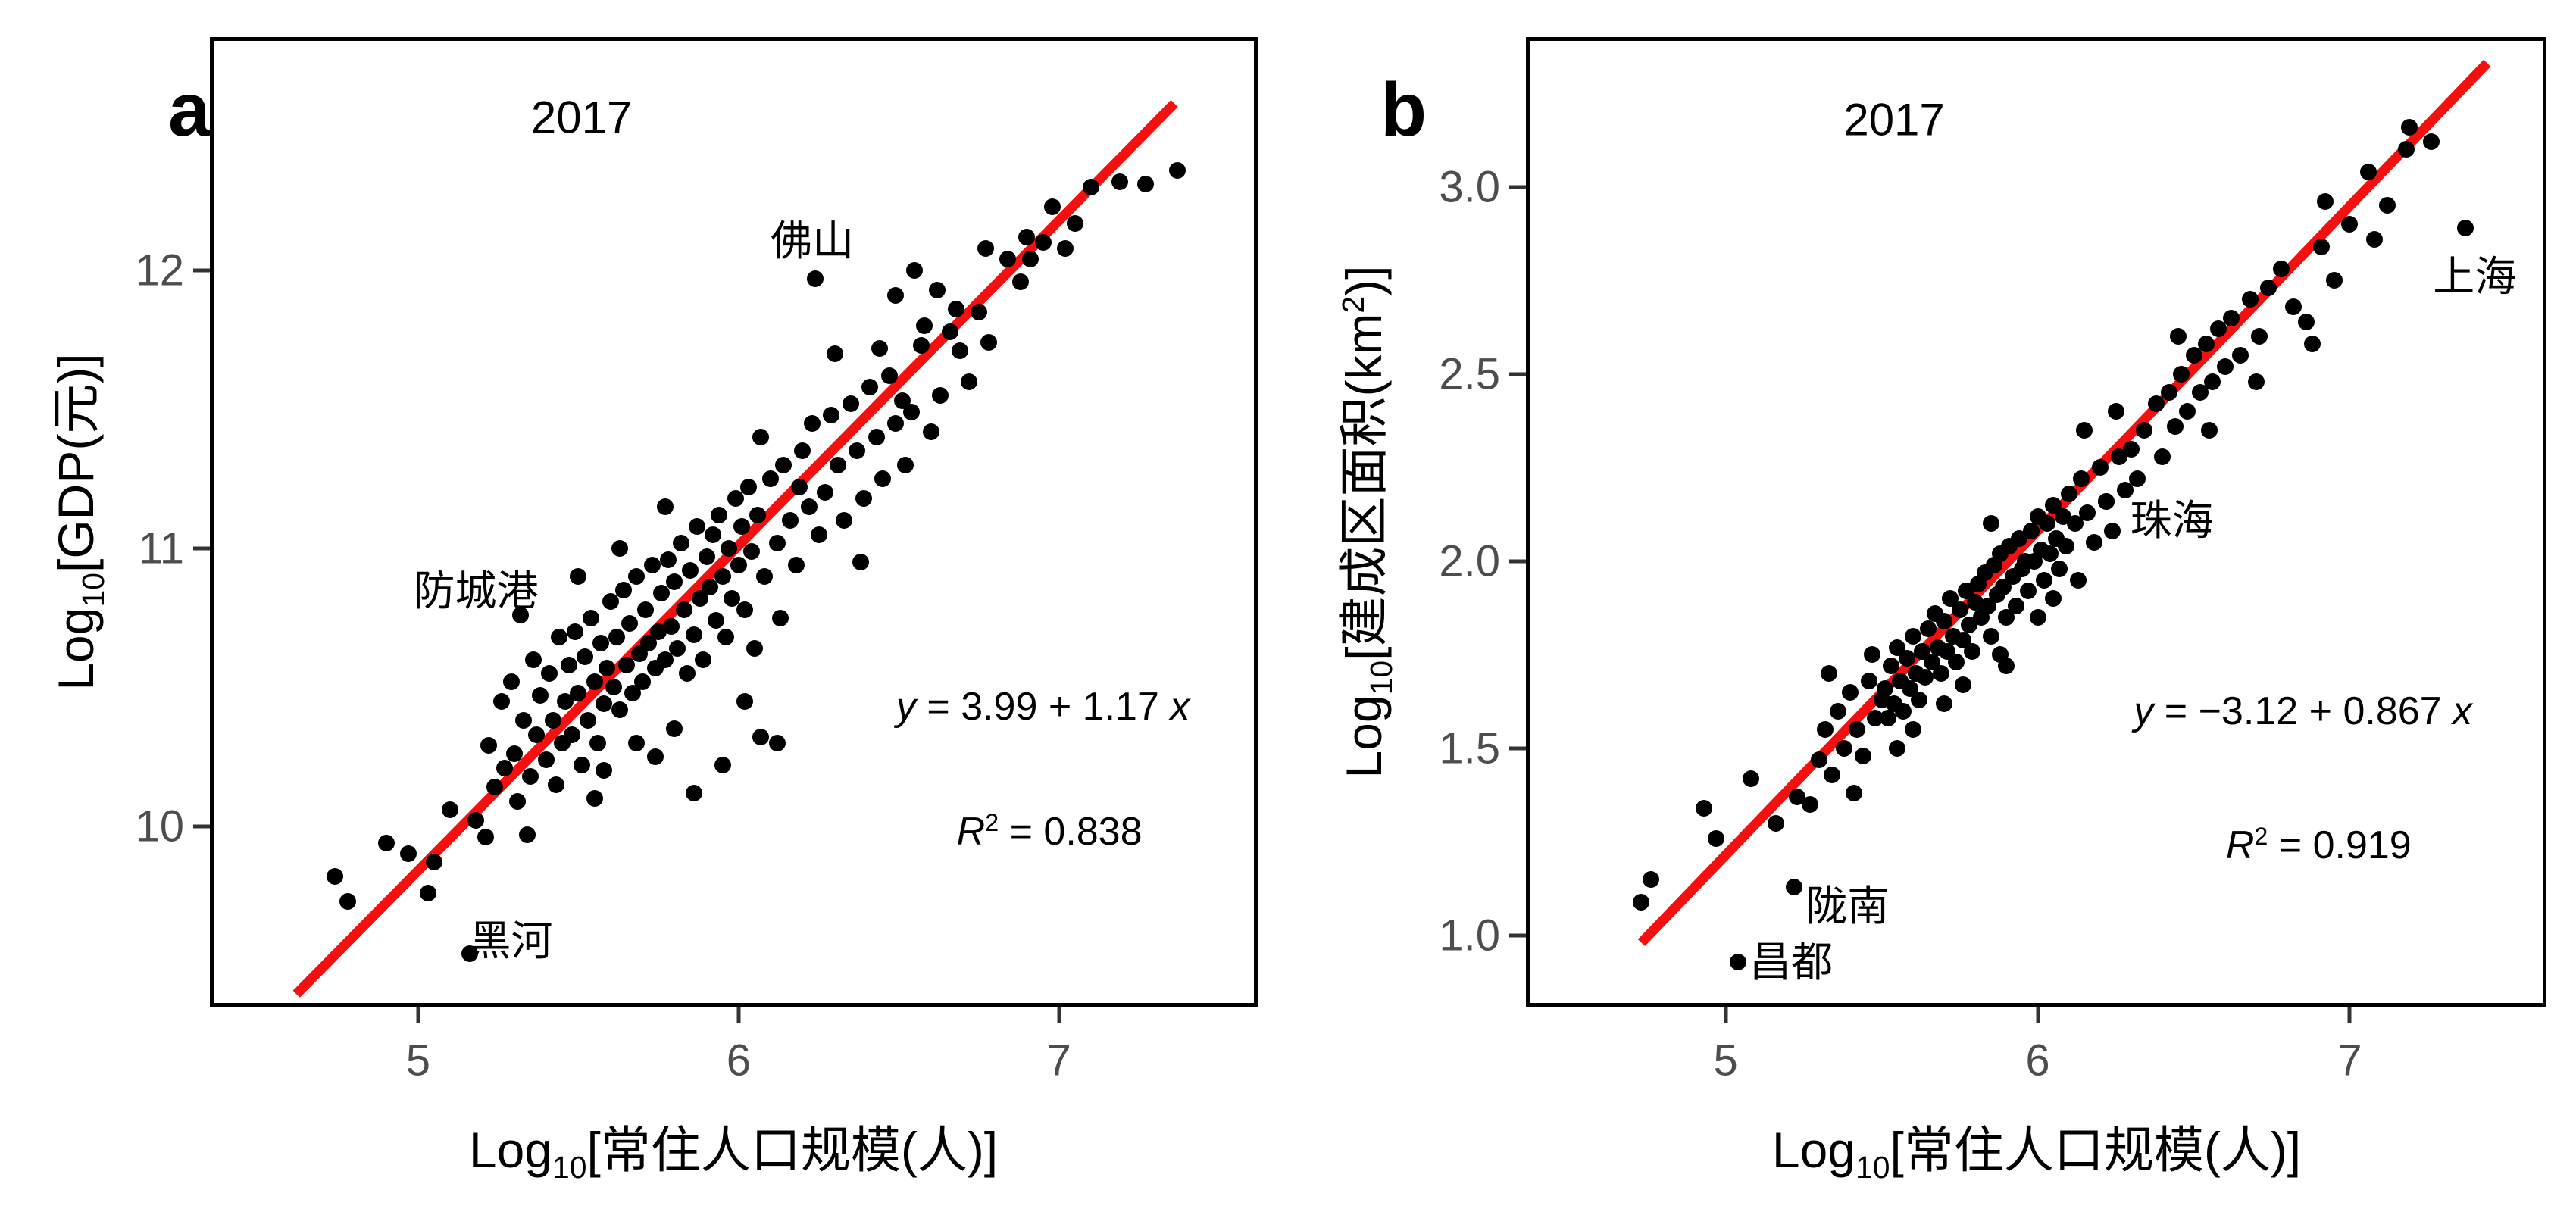 This screenshot has width=2576, height=1212. Describe the element at coordinates (1469, 936) in the screenshot. I see `y-axis-tick-label: 1.0` at that location.